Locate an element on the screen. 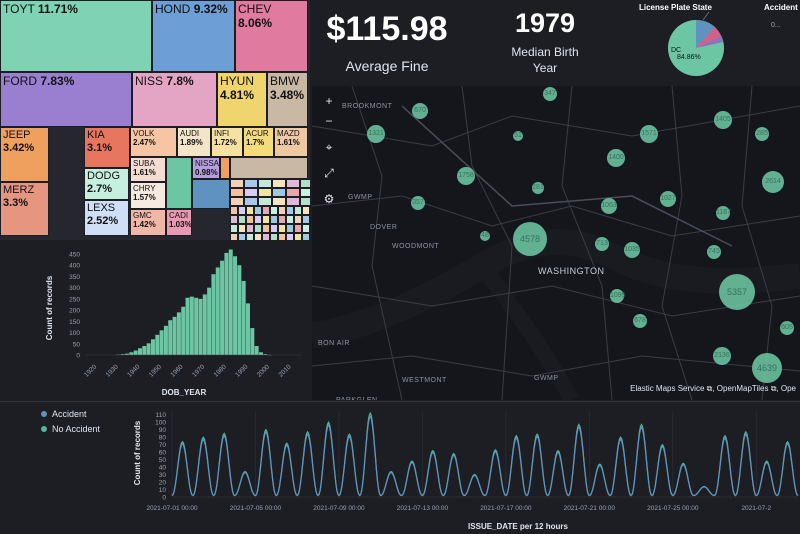 The height and width of the screenshot is (534, 800). legend-item-accident: Accident is located at coordinates (64, 414).